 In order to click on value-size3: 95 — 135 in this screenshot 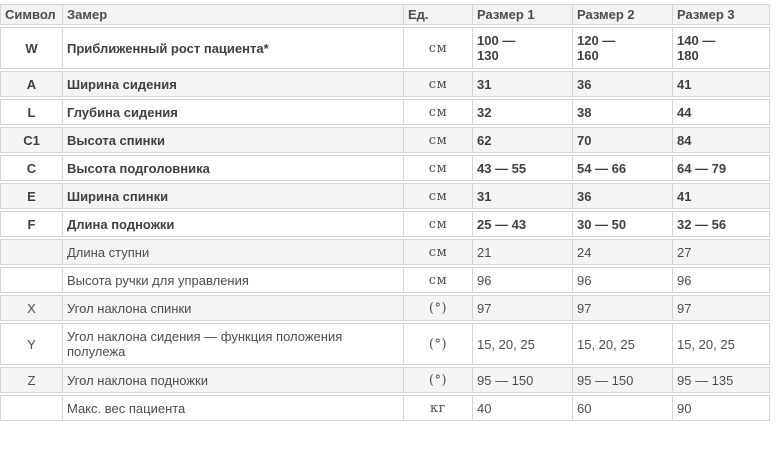, I will do `click(721, 380)`.